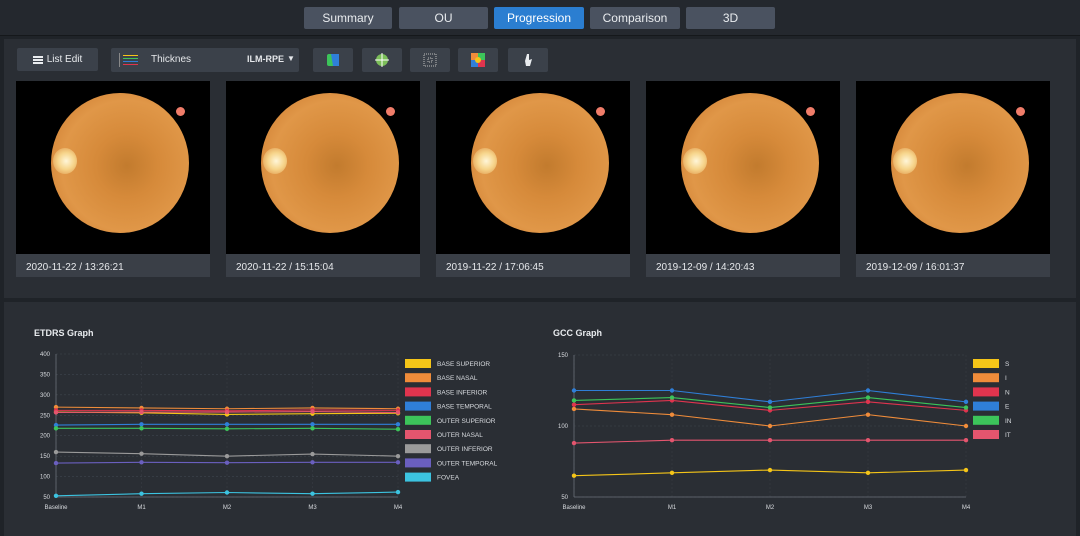  I want to click on x-tick-label: M2, so click(770, 508).